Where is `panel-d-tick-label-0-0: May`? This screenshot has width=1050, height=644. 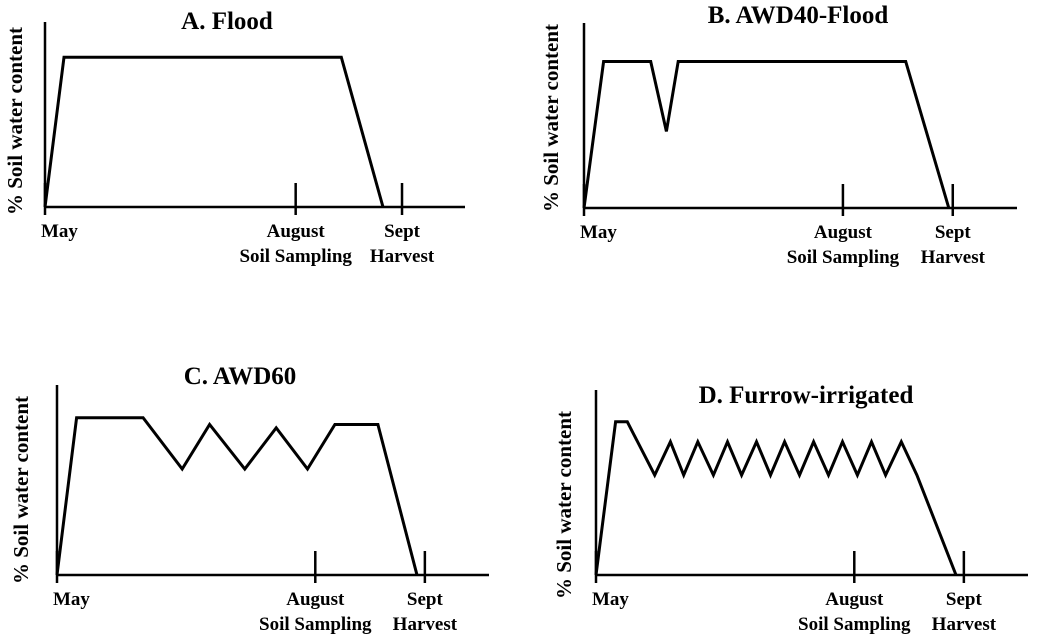 panel-d-tick-label-0-0: May is located at coordinates (610, 599).